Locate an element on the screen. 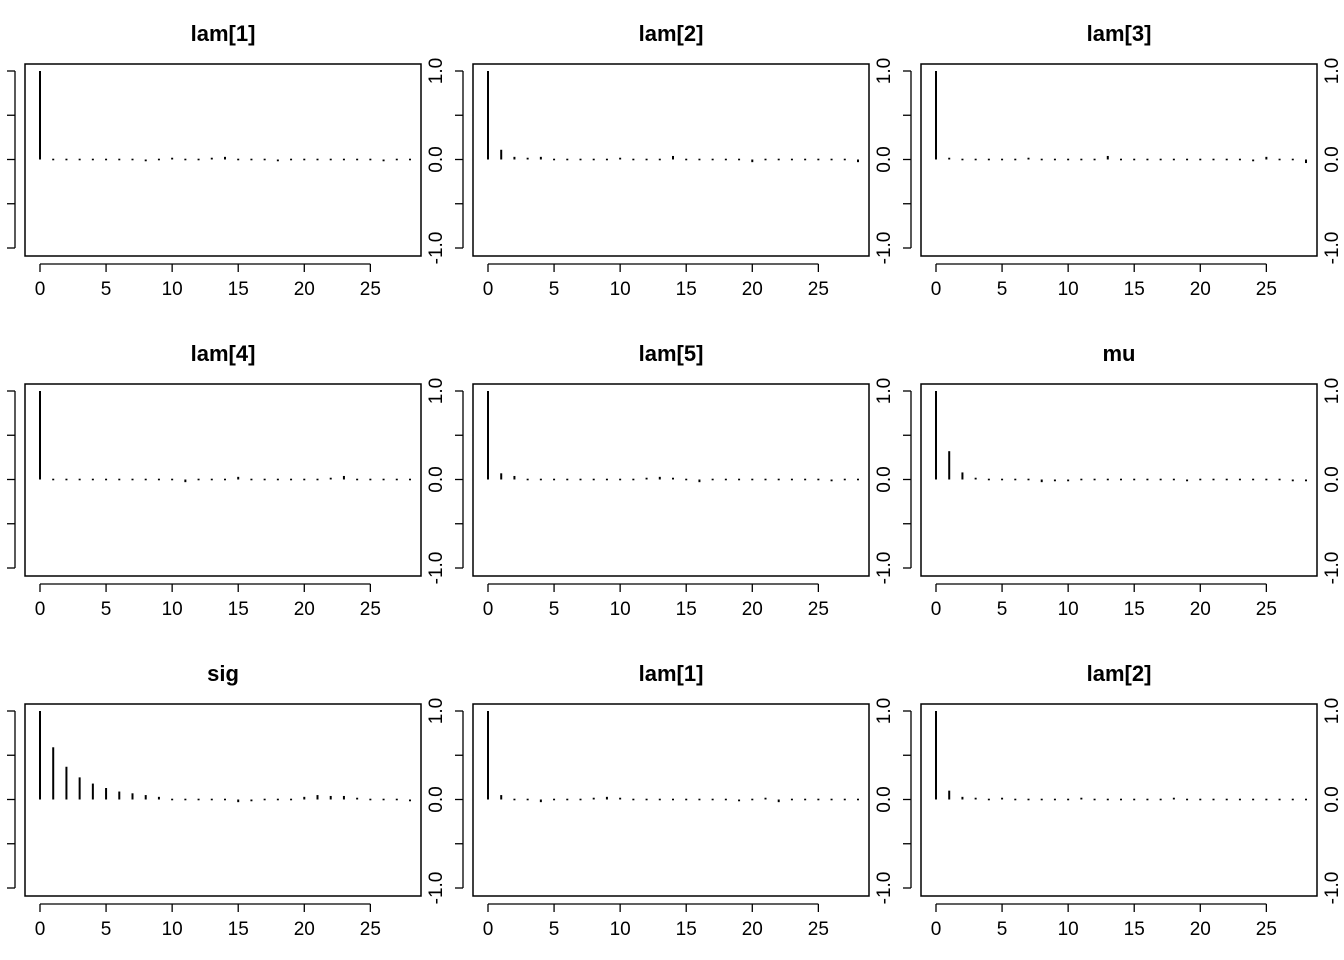 The height and width of the screenshot is (960, 1344). acf-panel: lam[3] 0 5 10 15 20 25 -1.0 0.0 1.0 is located at coordinates (1123, 160).